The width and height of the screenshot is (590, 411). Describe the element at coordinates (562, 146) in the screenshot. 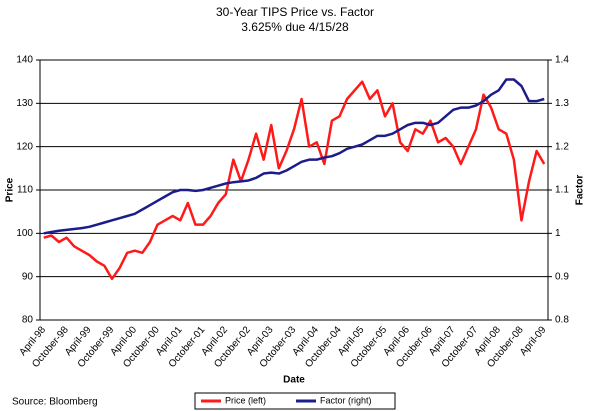

I see `y2-tick-label: 1.2` at that location.